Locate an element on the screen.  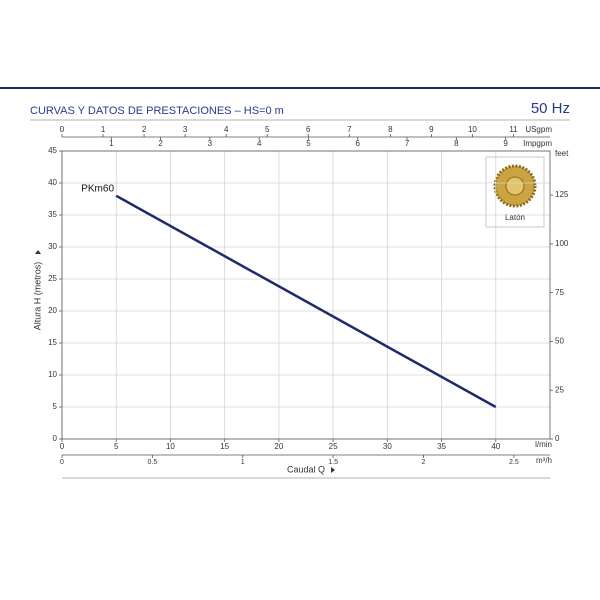
y-axis-title: Altura H (metros) is located at coordinates (37, 296).